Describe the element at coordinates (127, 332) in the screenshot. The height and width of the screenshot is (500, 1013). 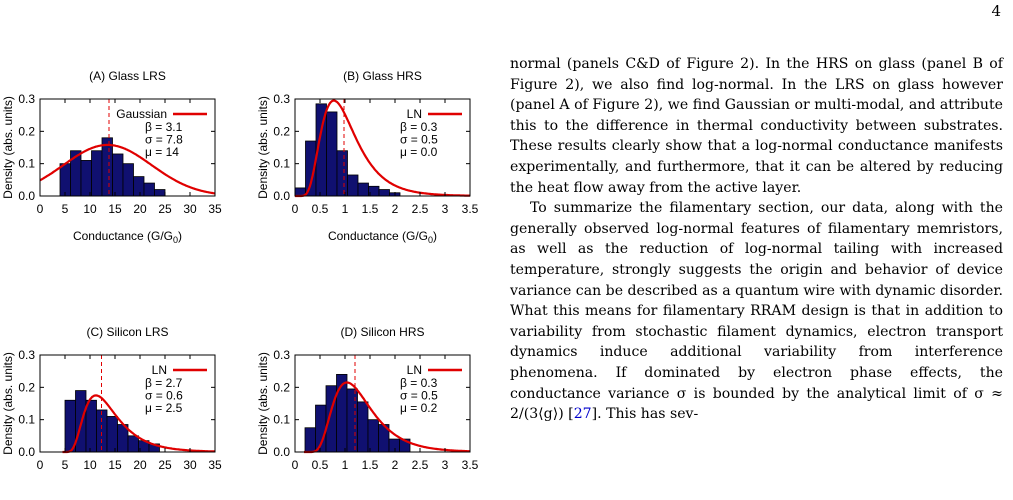
I see `chart-title: (C) Silicon LRS` at that location.